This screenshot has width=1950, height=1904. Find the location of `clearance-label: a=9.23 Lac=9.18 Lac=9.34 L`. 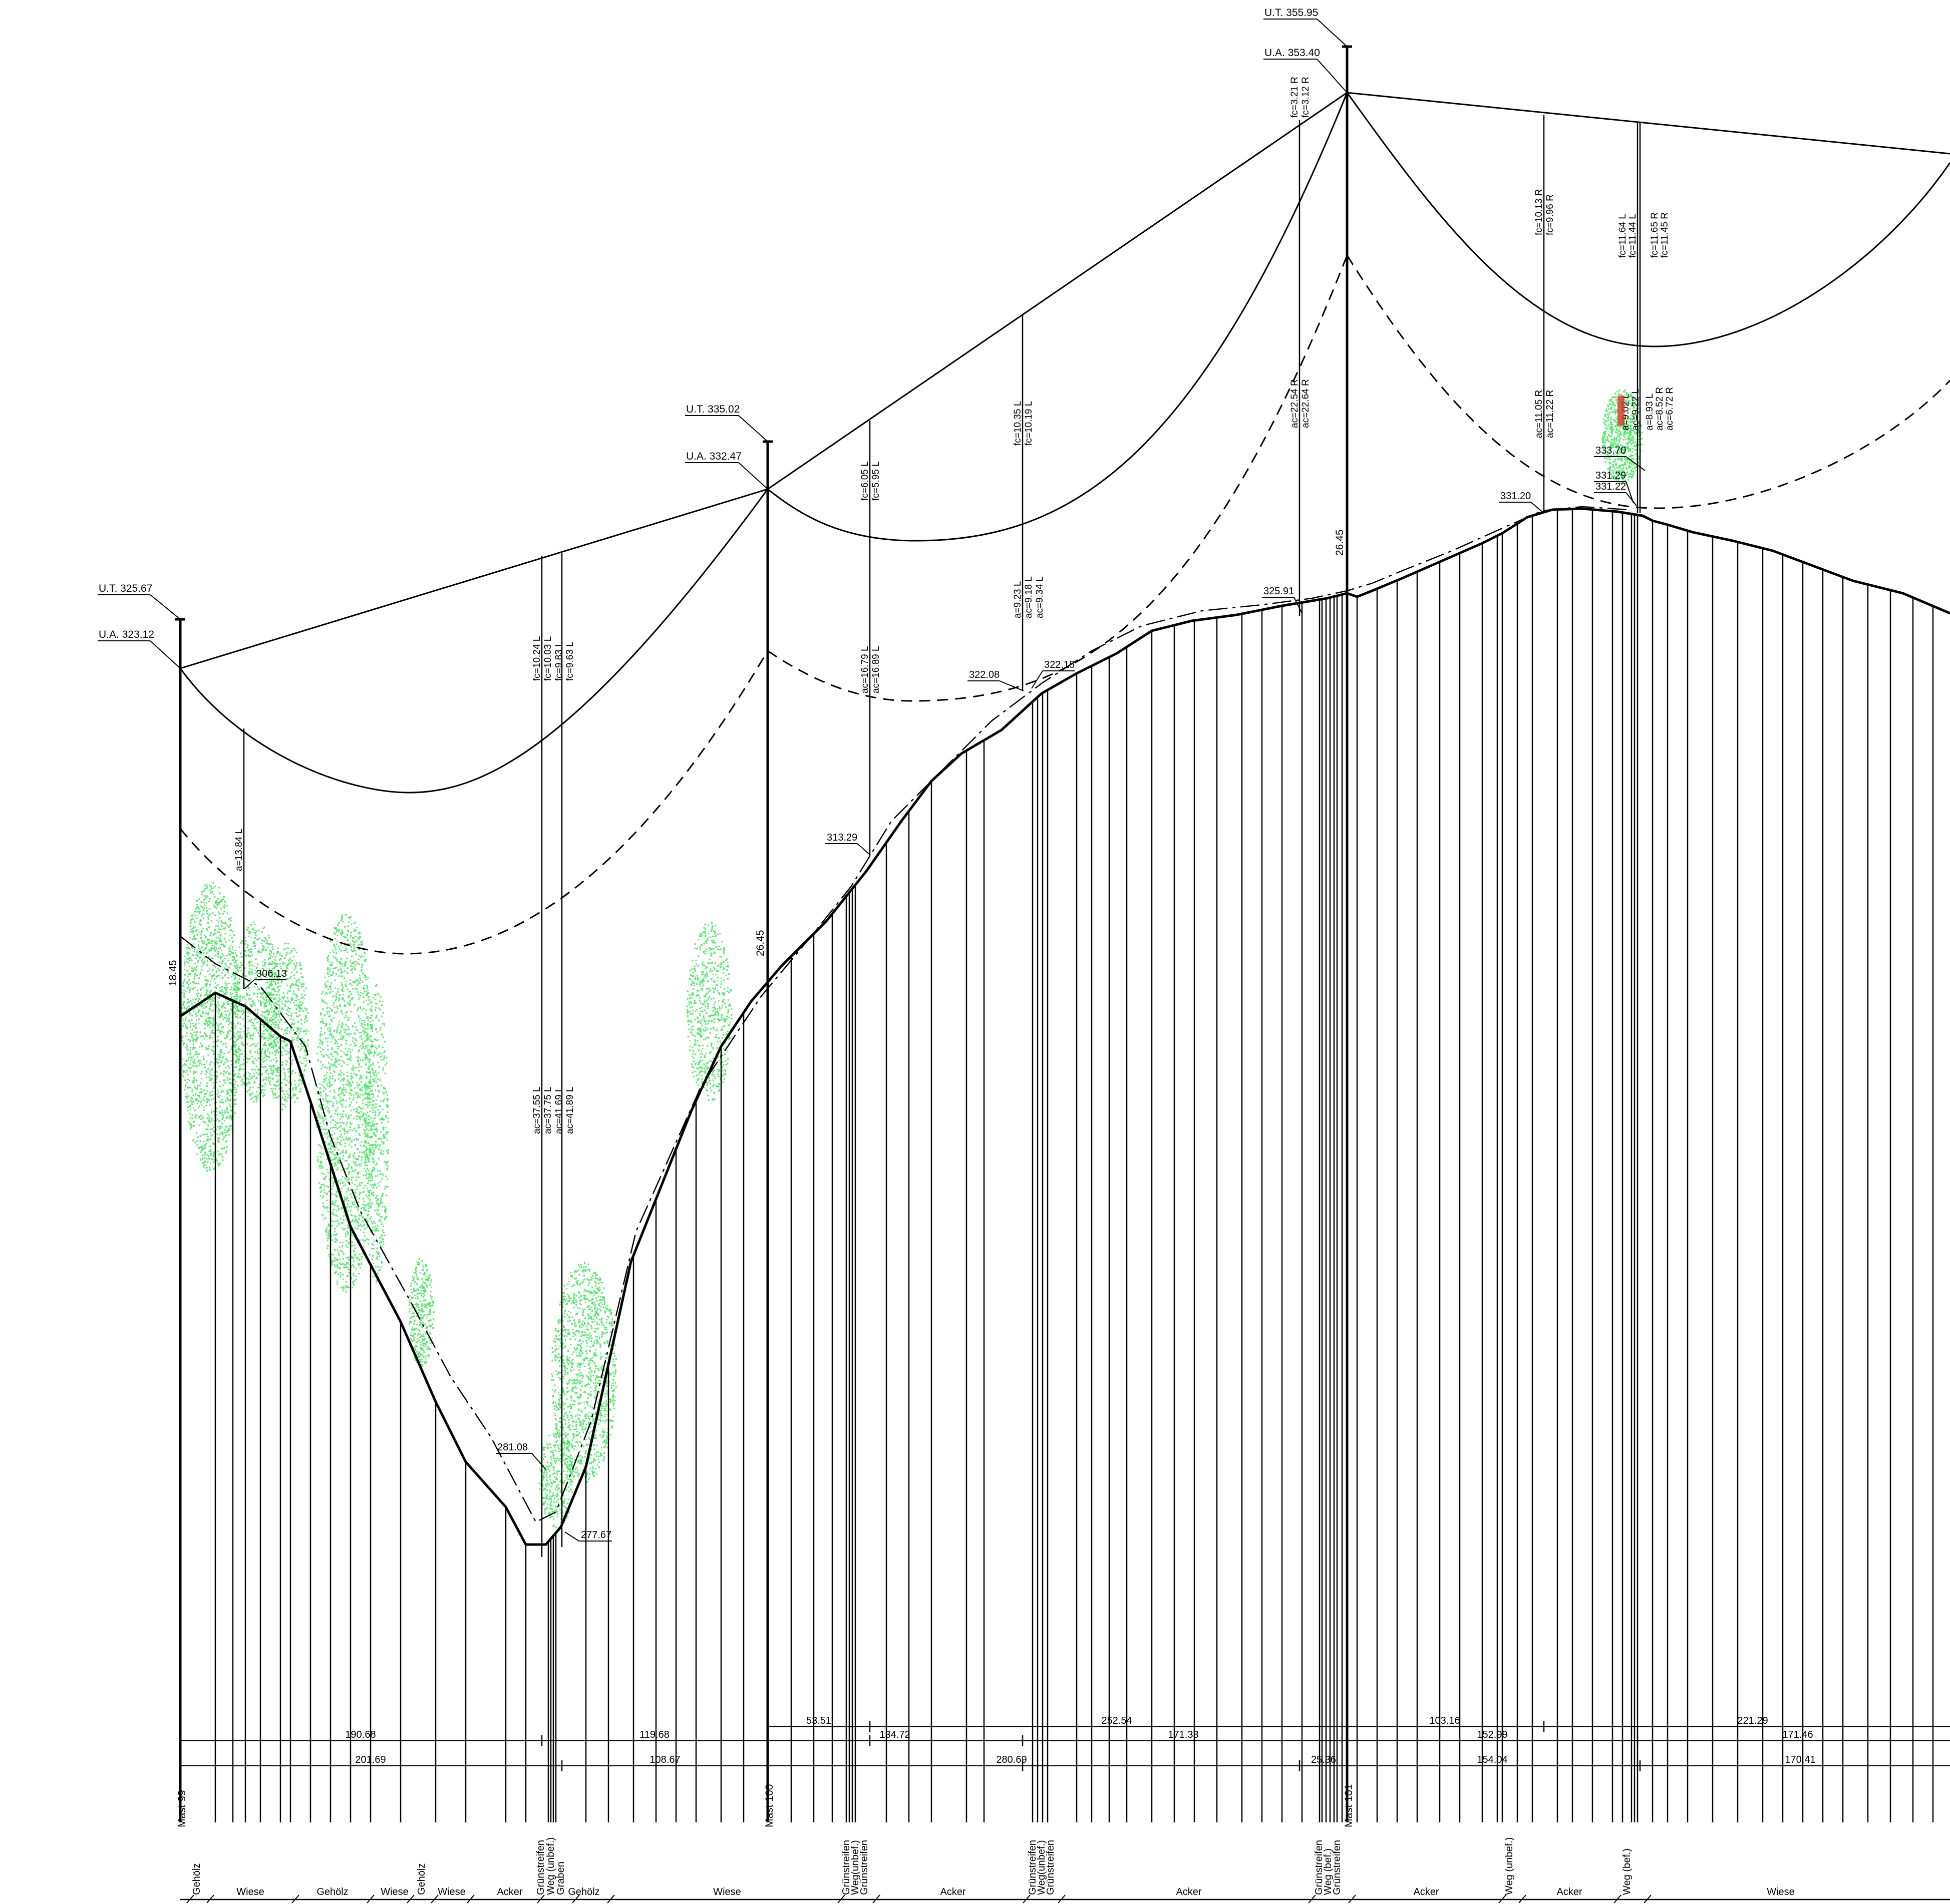

clearance-label: a=9.23 Lac=9.18 Lac=9.34 L is located at coordinates (1029, 597).